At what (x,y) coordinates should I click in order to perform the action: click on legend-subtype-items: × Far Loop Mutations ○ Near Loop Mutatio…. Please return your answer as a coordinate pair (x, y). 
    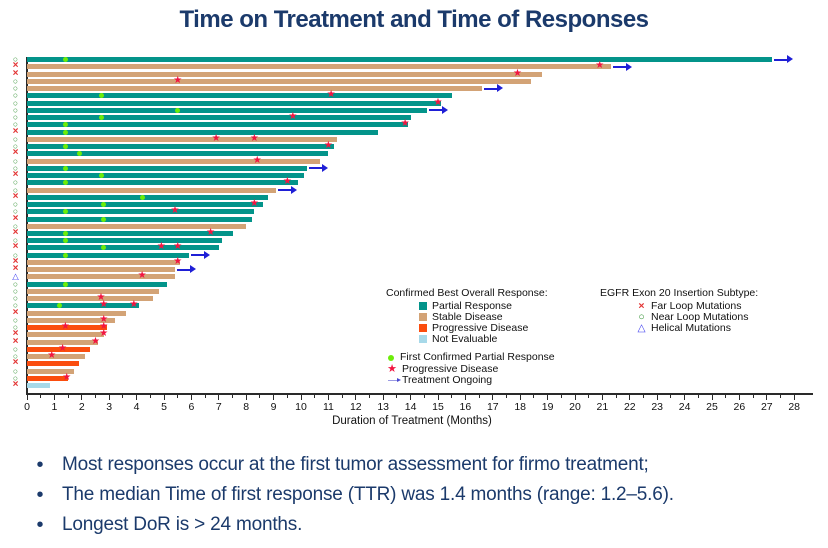
    Looking at the image, I should click on (697, 316).